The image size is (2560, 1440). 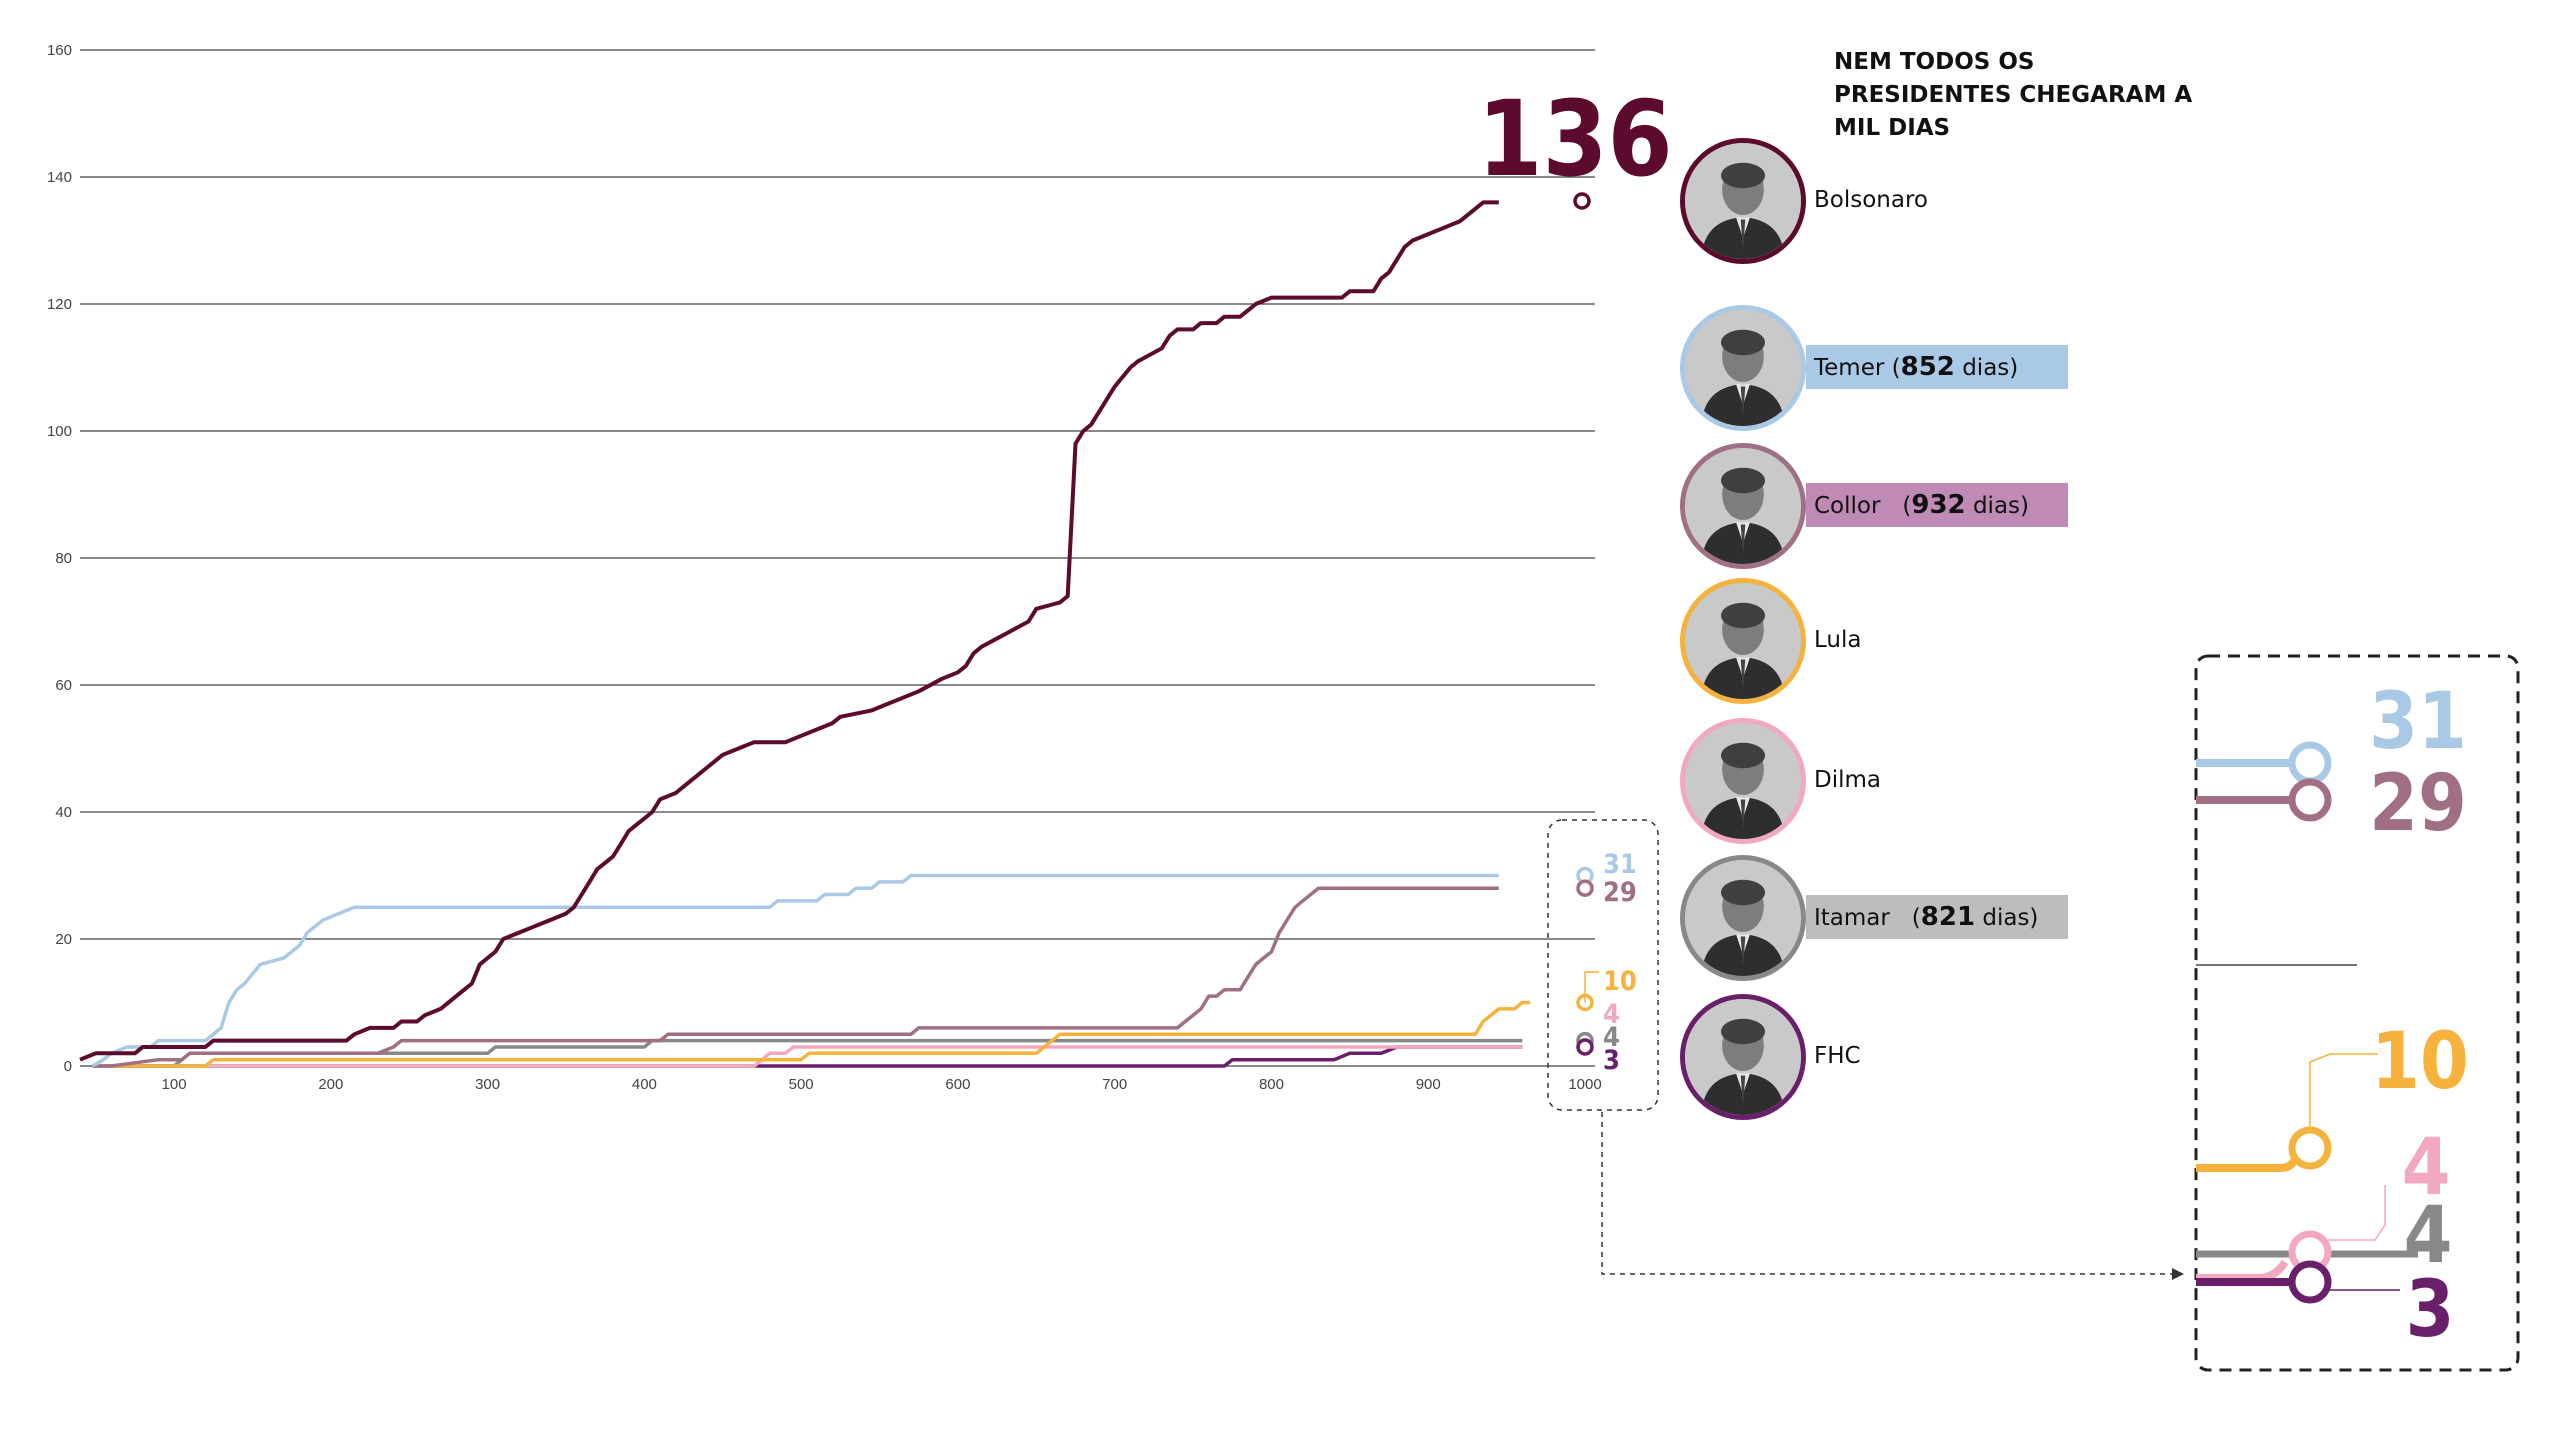 What do you see at coordinates (487, 1084) in the screenshot?
I see `x-tick-label: 300` at bounding box center [487, 1084].